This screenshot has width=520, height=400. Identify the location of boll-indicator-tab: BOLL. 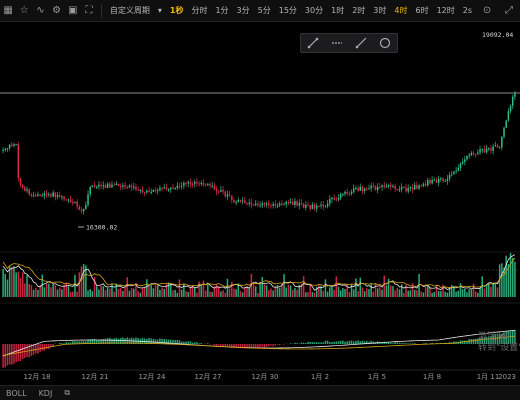
(16, 393).